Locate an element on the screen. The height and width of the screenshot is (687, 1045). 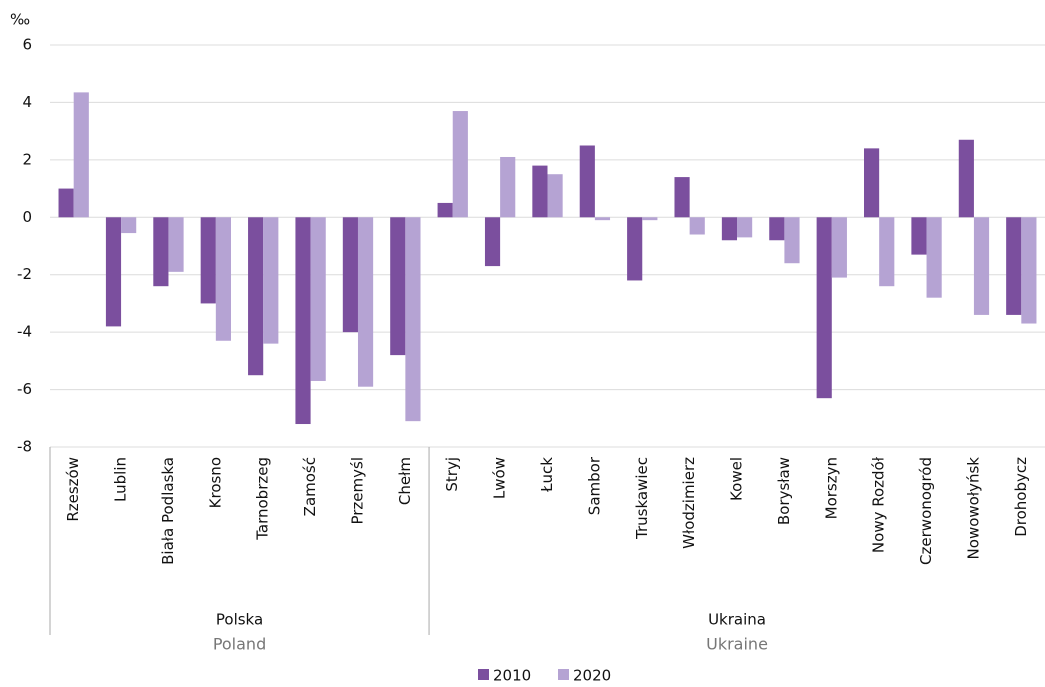
x-tick-label: Borysław is located at coordinates (784, 491).